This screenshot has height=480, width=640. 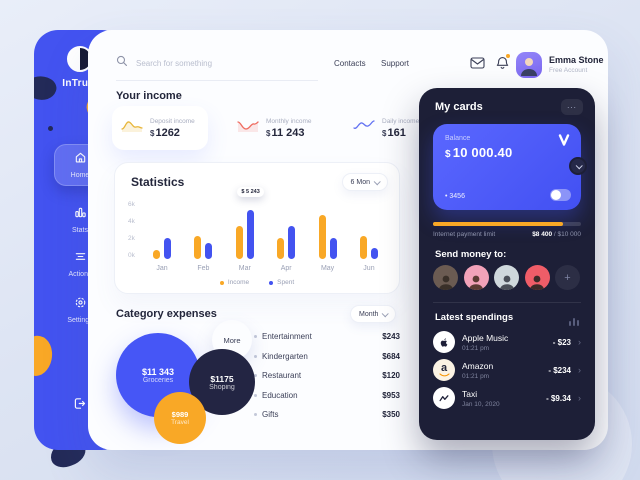 What do you see at coordinates (477, 65) in the screenshot?
I see `mail-icon` at bounding box center [477, 65].